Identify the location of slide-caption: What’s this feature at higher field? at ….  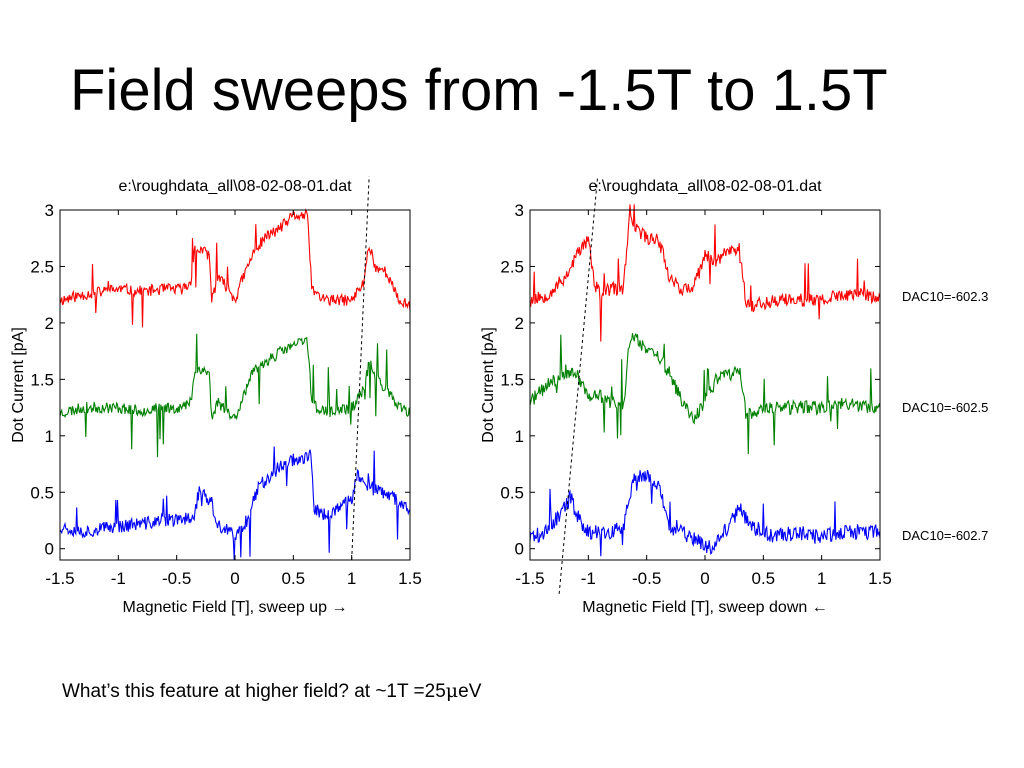
(271, 691).